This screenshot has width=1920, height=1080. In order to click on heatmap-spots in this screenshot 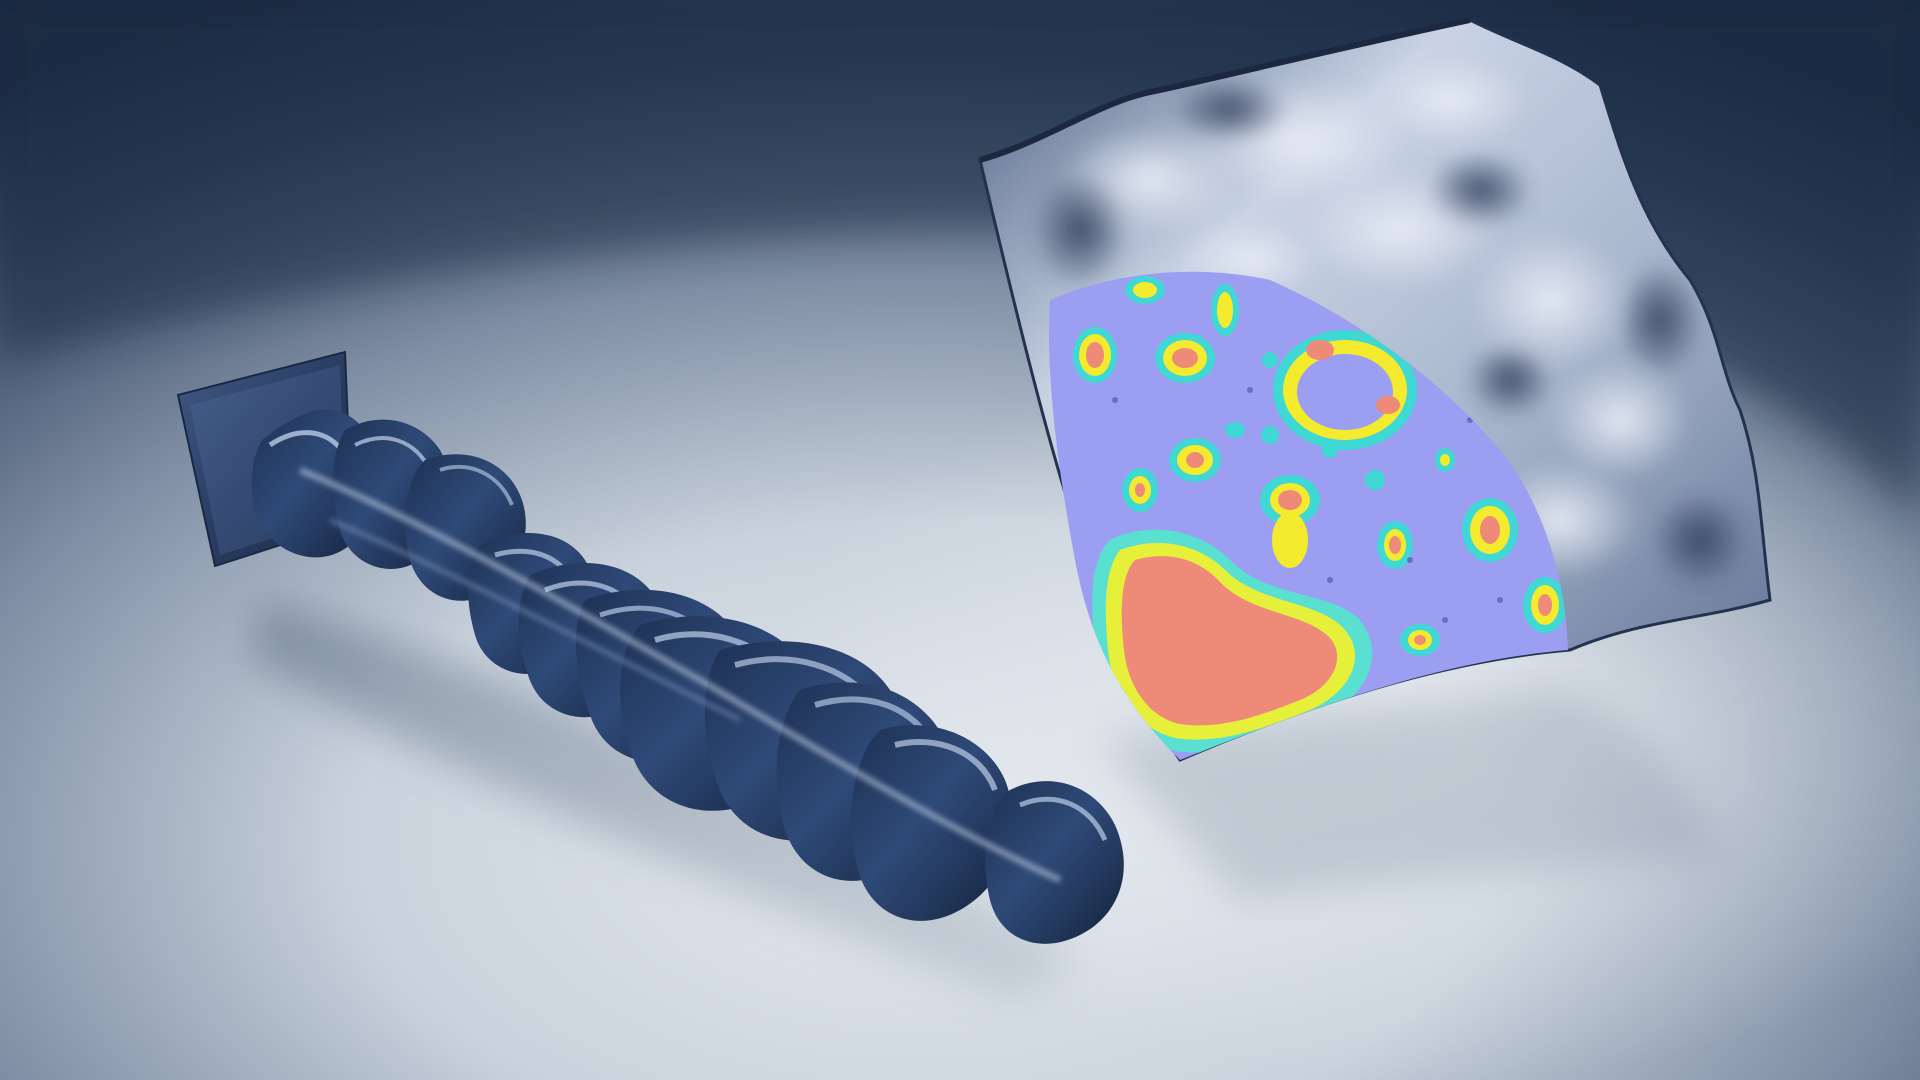, I will do `click(1320, 466)`.